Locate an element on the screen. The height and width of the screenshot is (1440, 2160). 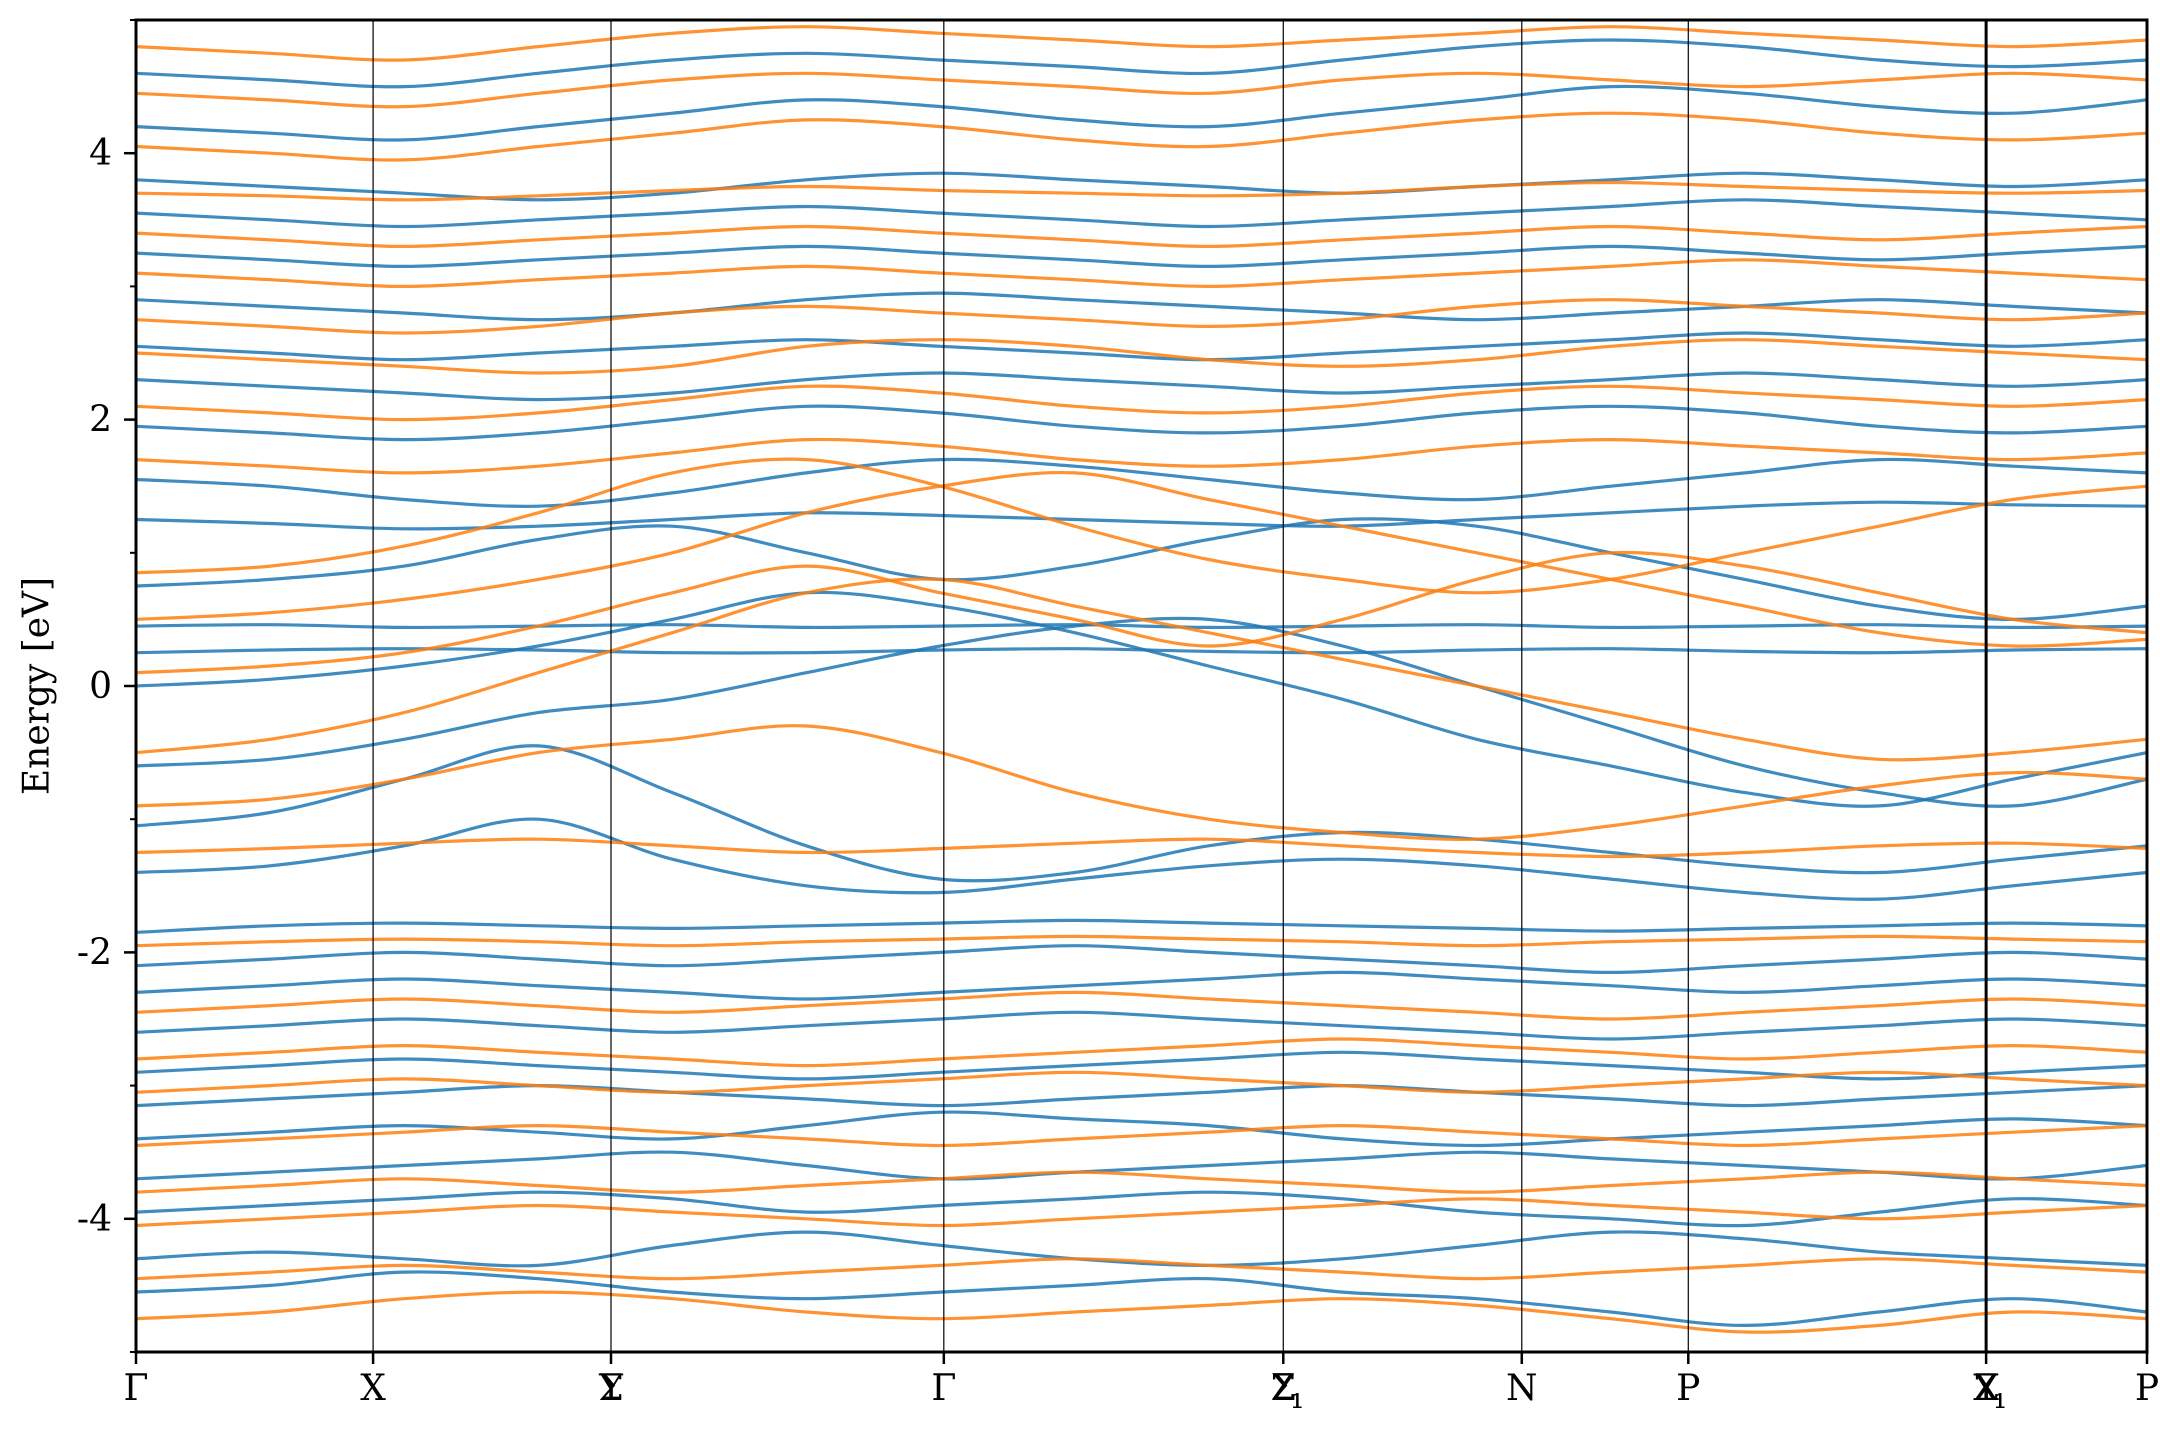
y-axis-label: Energy [eV] is located at coordinates (37, 686).